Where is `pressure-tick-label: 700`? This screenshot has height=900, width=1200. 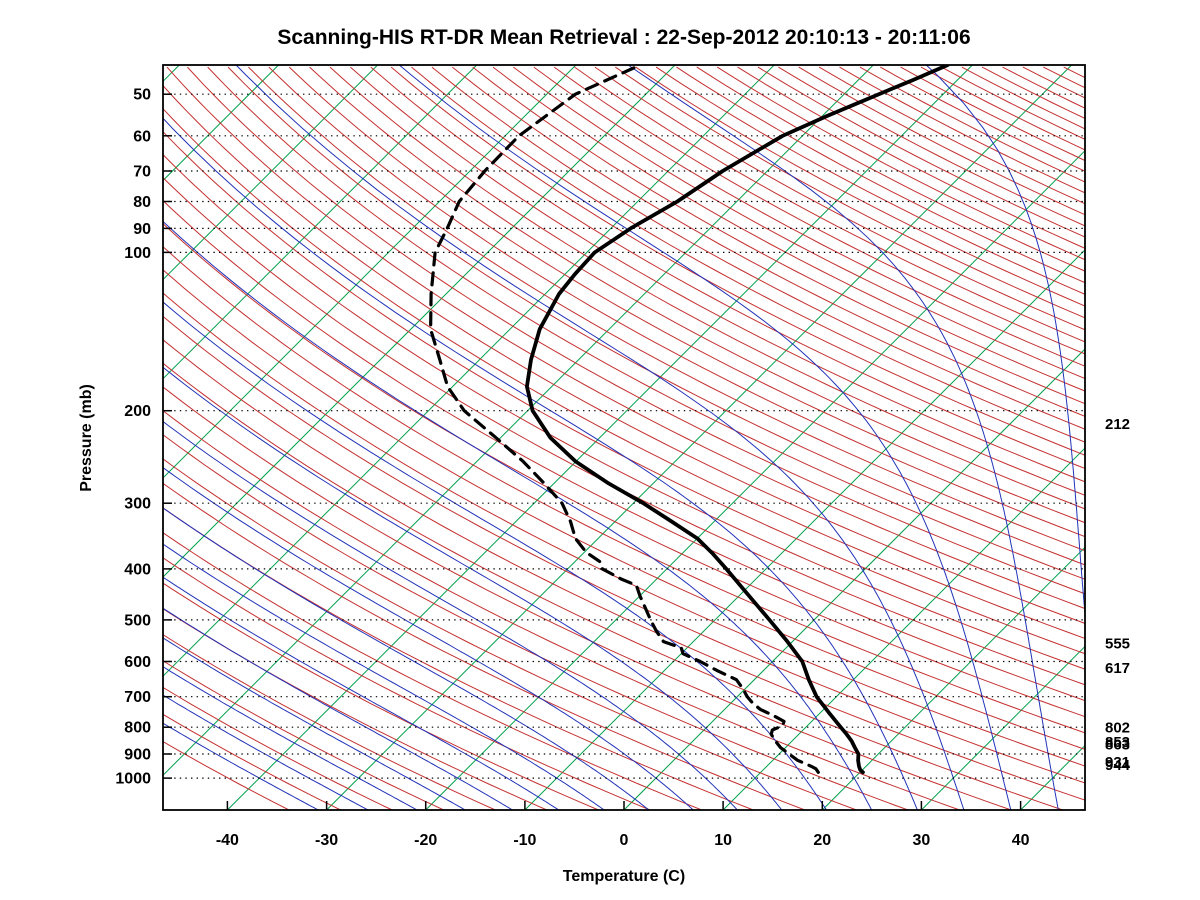 pressure-tick-label: 700 is located at coordinates (137, 697).